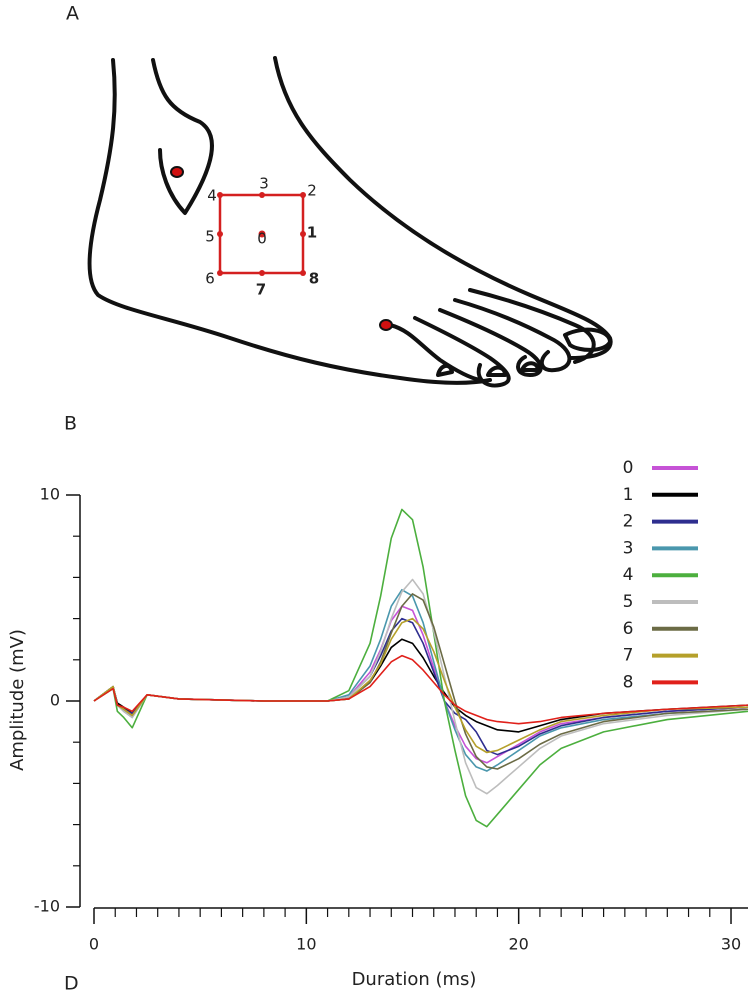 Image resolution: width=750 pixels, height=998 pixels. I want to click on ankle-bone, so click(182, 136).